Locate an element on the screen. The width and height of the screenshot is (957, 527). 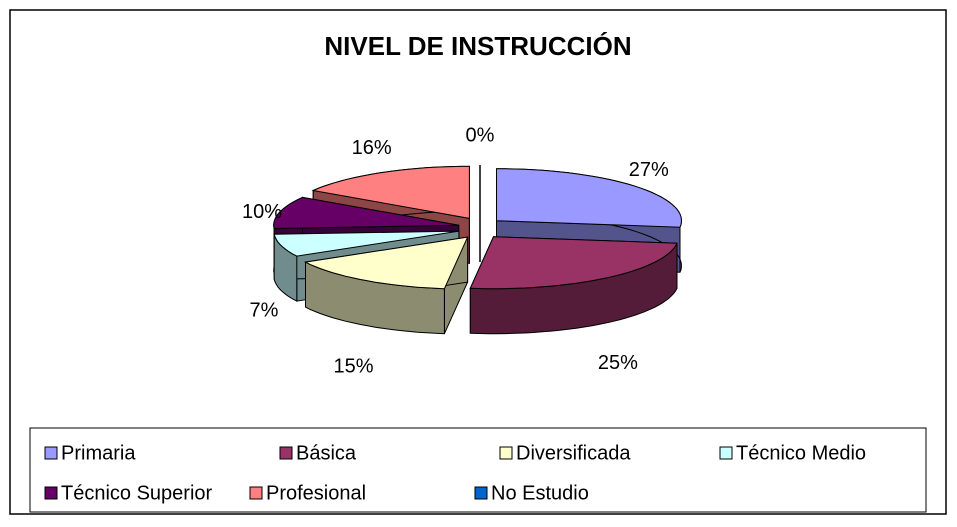
chart-title: NIVEL DE INSTRUCCIÓN is located at coordinates (477, 46).